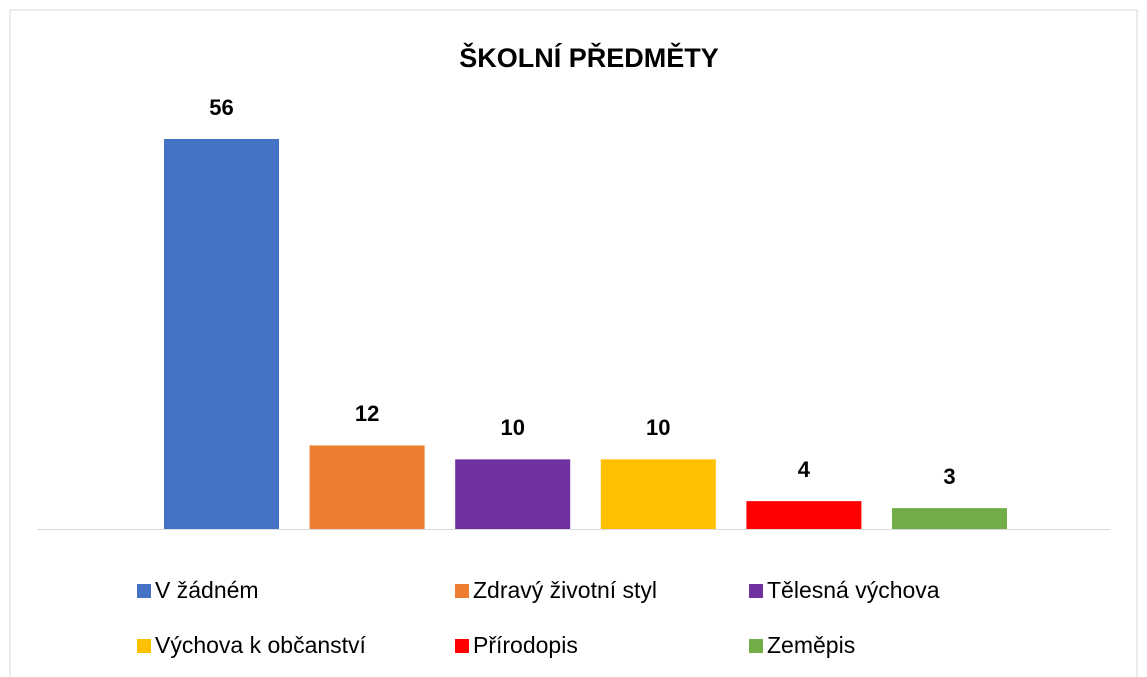 The height and width of the screenshot is (677, 1147). Describe the element at coordinates (804, 469) in the screenshot. I see `value-label: 4` at that location.